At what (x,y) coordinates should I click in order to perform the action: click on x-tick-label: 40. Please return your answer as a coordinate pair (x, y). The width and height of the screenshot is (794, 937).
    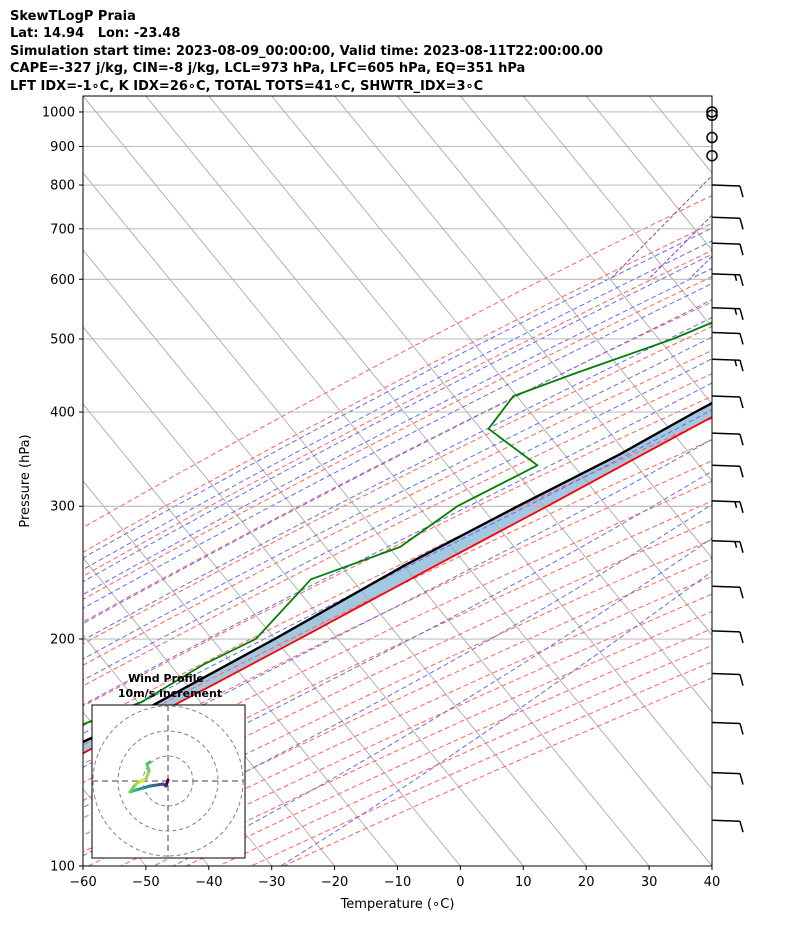
    Looking at the image, I should click on (712, 882).